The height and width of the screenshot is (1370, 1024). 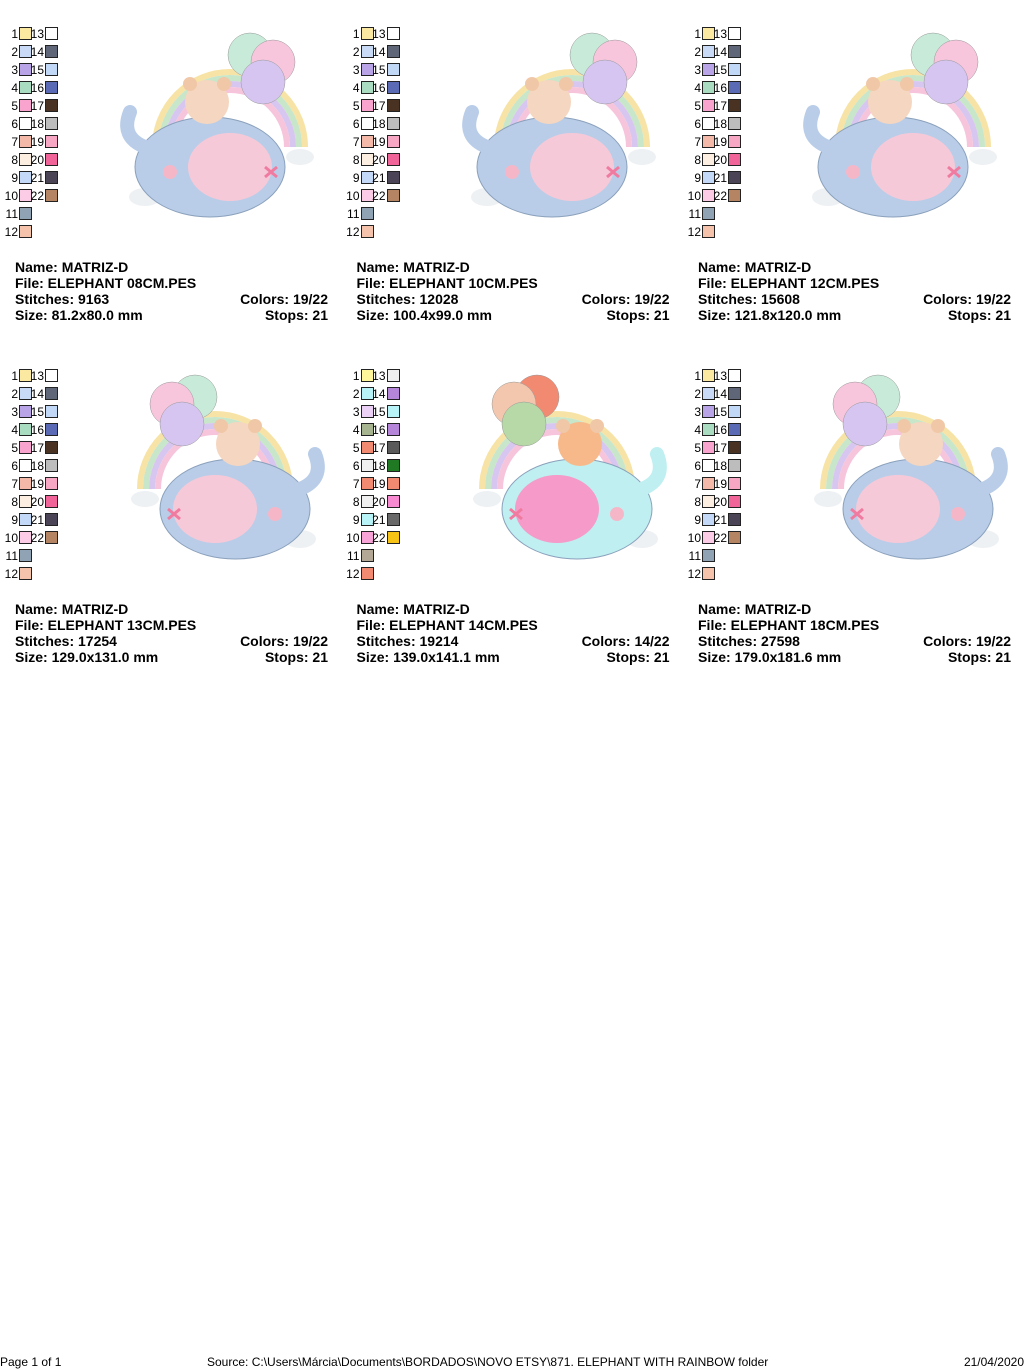 What do you see at coordinates (769, 315) in the screenshot?
I see `size-field: Size: 121.8x120.0 mm` at bounding box center [769, 315].